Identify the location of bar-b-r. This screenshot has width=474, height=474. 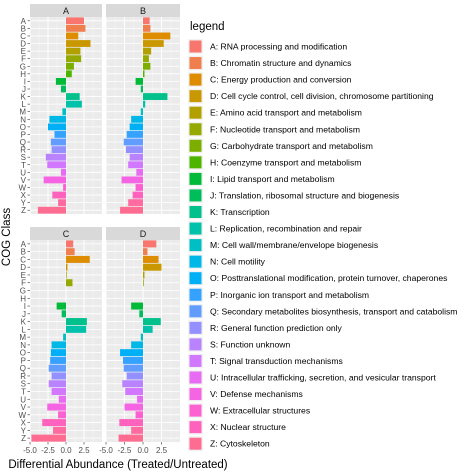
(134, 150).